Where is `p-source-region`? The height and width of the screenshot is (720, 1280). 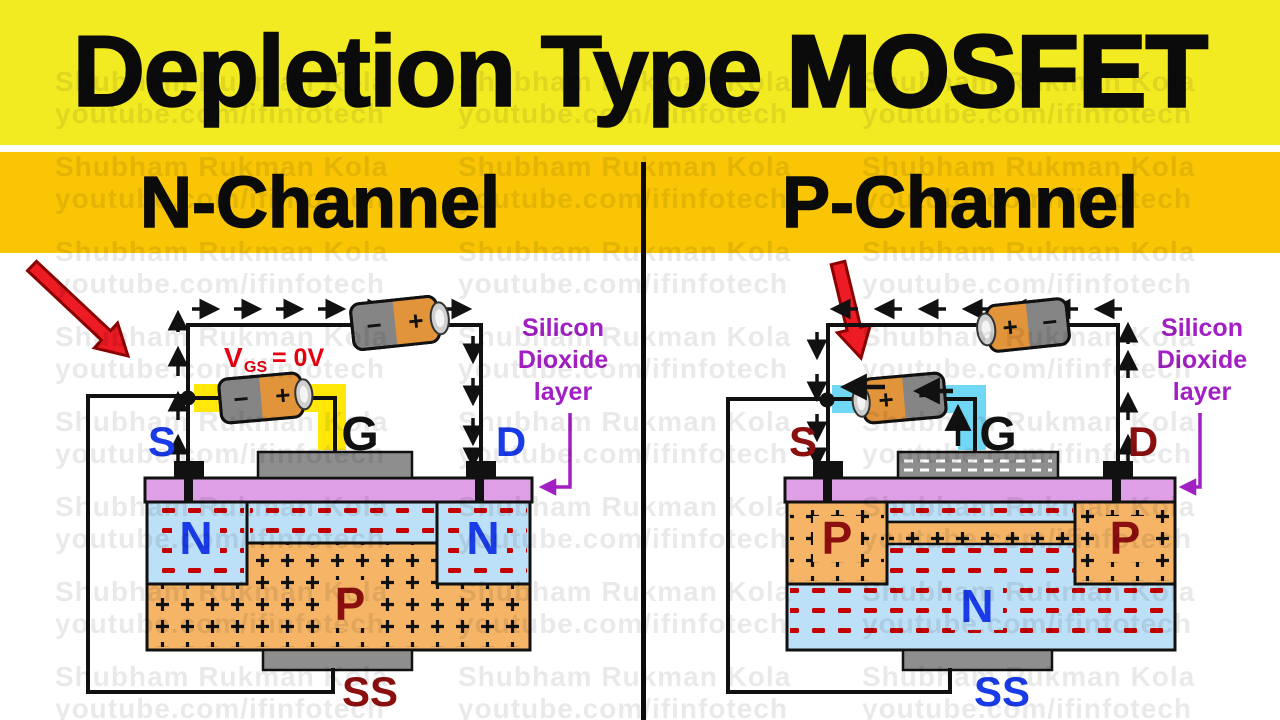
p-source-region is located at coordinates (837, 543).